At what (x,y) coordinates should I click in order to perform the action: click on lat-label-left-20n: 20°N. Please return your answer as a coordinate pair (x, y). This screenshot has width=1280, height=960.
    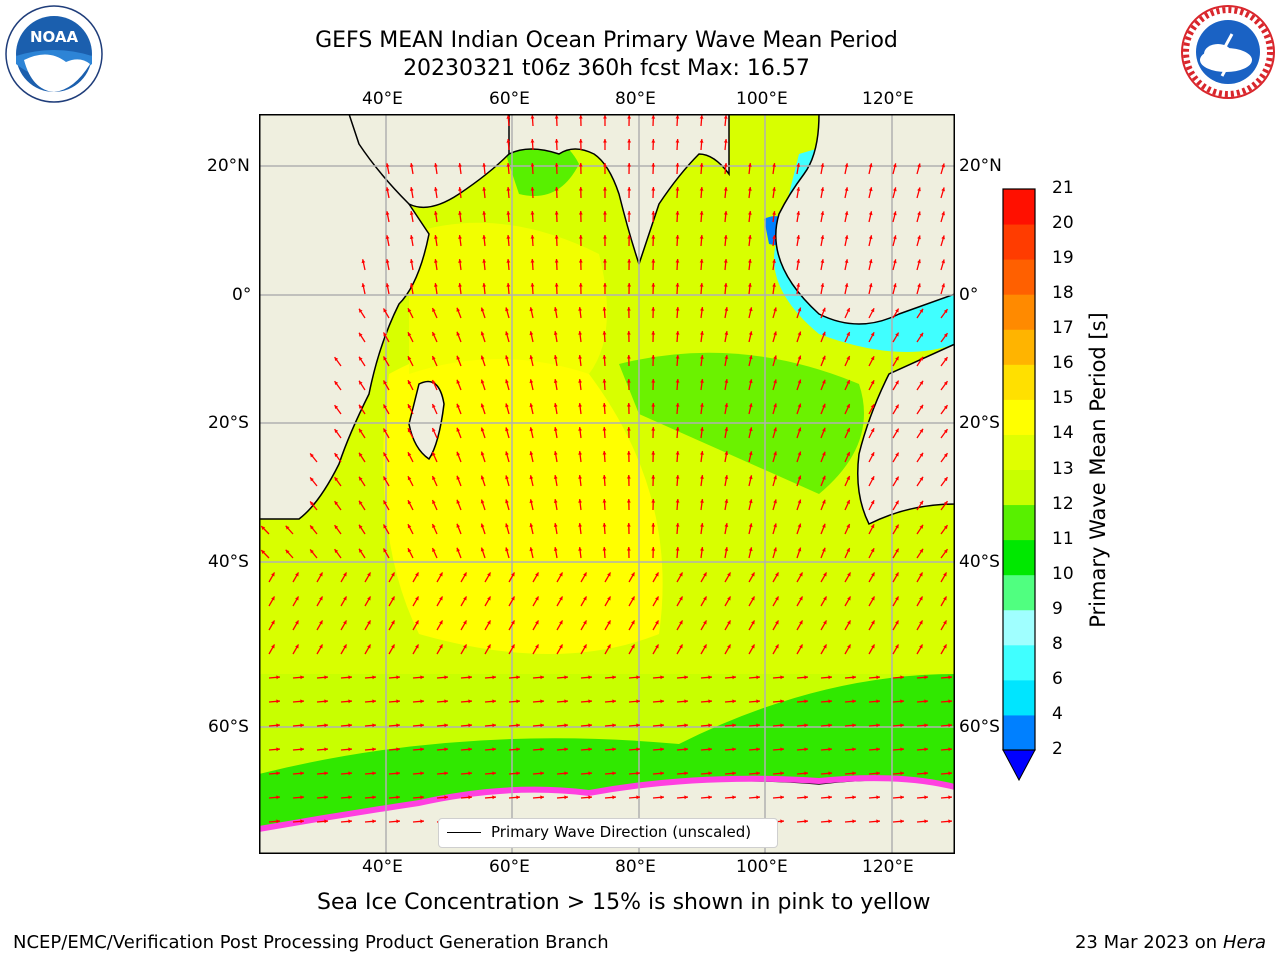
    Looking at the image, I should click on (228, 166).